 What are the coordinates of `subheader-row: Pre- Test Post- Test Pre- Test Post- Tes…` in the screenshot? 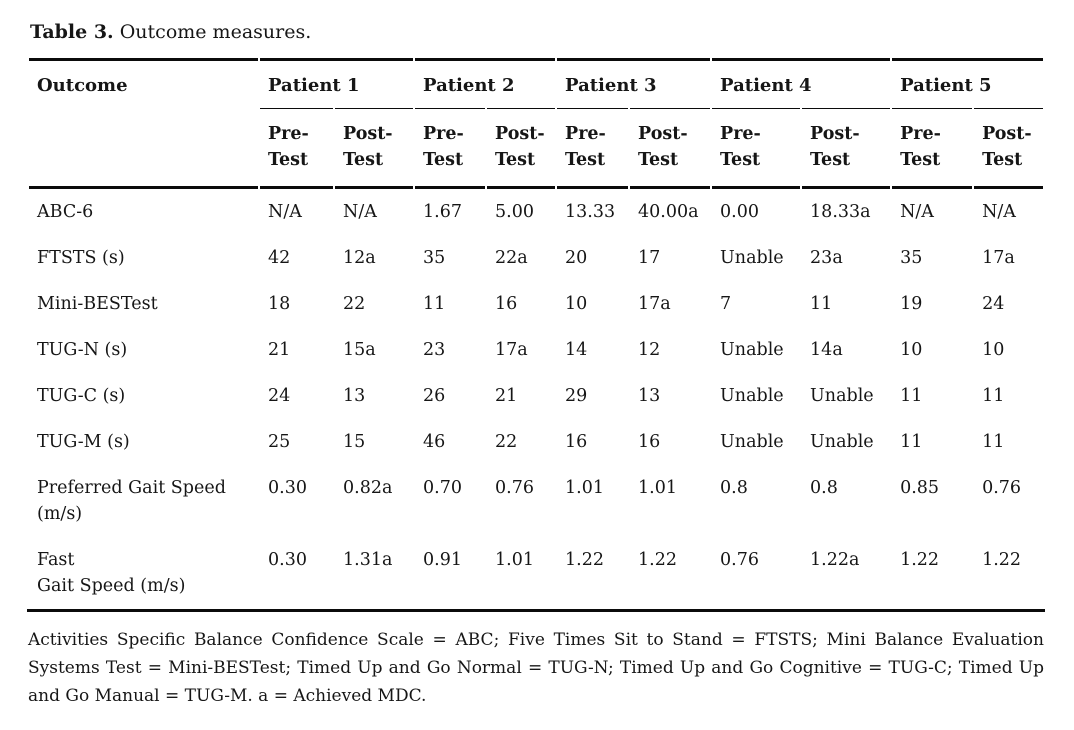 It's located at (536, 148).